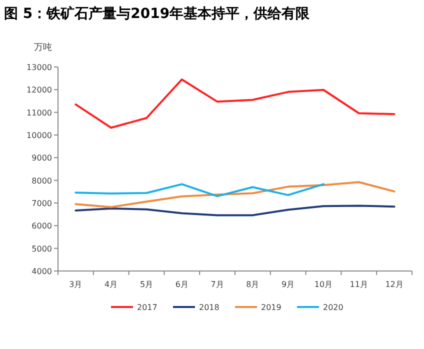 The height and width of the screenshot is (349, 424). I want to click on x-tick-label: 7月, so click(217, 284).